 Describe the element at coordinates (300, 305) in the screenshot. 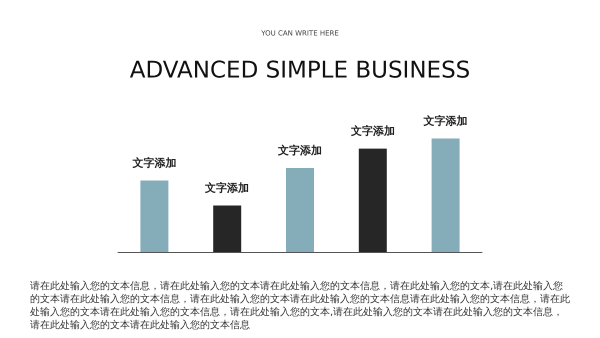

I see `text: 请在此处输入您的文本信息，请在此处输入您的文本请在此处输入您的文本信息，请在此处输入您的文本,请在此处输入您的文本请在此处输入您的文本信息，请在此处输入您的文本请在此处输入您的文本信息请在此处输入您的文本信息，请在此处输入您的文本请在此处输入您的文本信息，请在此处输入您的文本,请在此处输入您的文本请在此处输入您的文本信息，请在此处输入您的文本请在此处输入您的文本信息` at that location.